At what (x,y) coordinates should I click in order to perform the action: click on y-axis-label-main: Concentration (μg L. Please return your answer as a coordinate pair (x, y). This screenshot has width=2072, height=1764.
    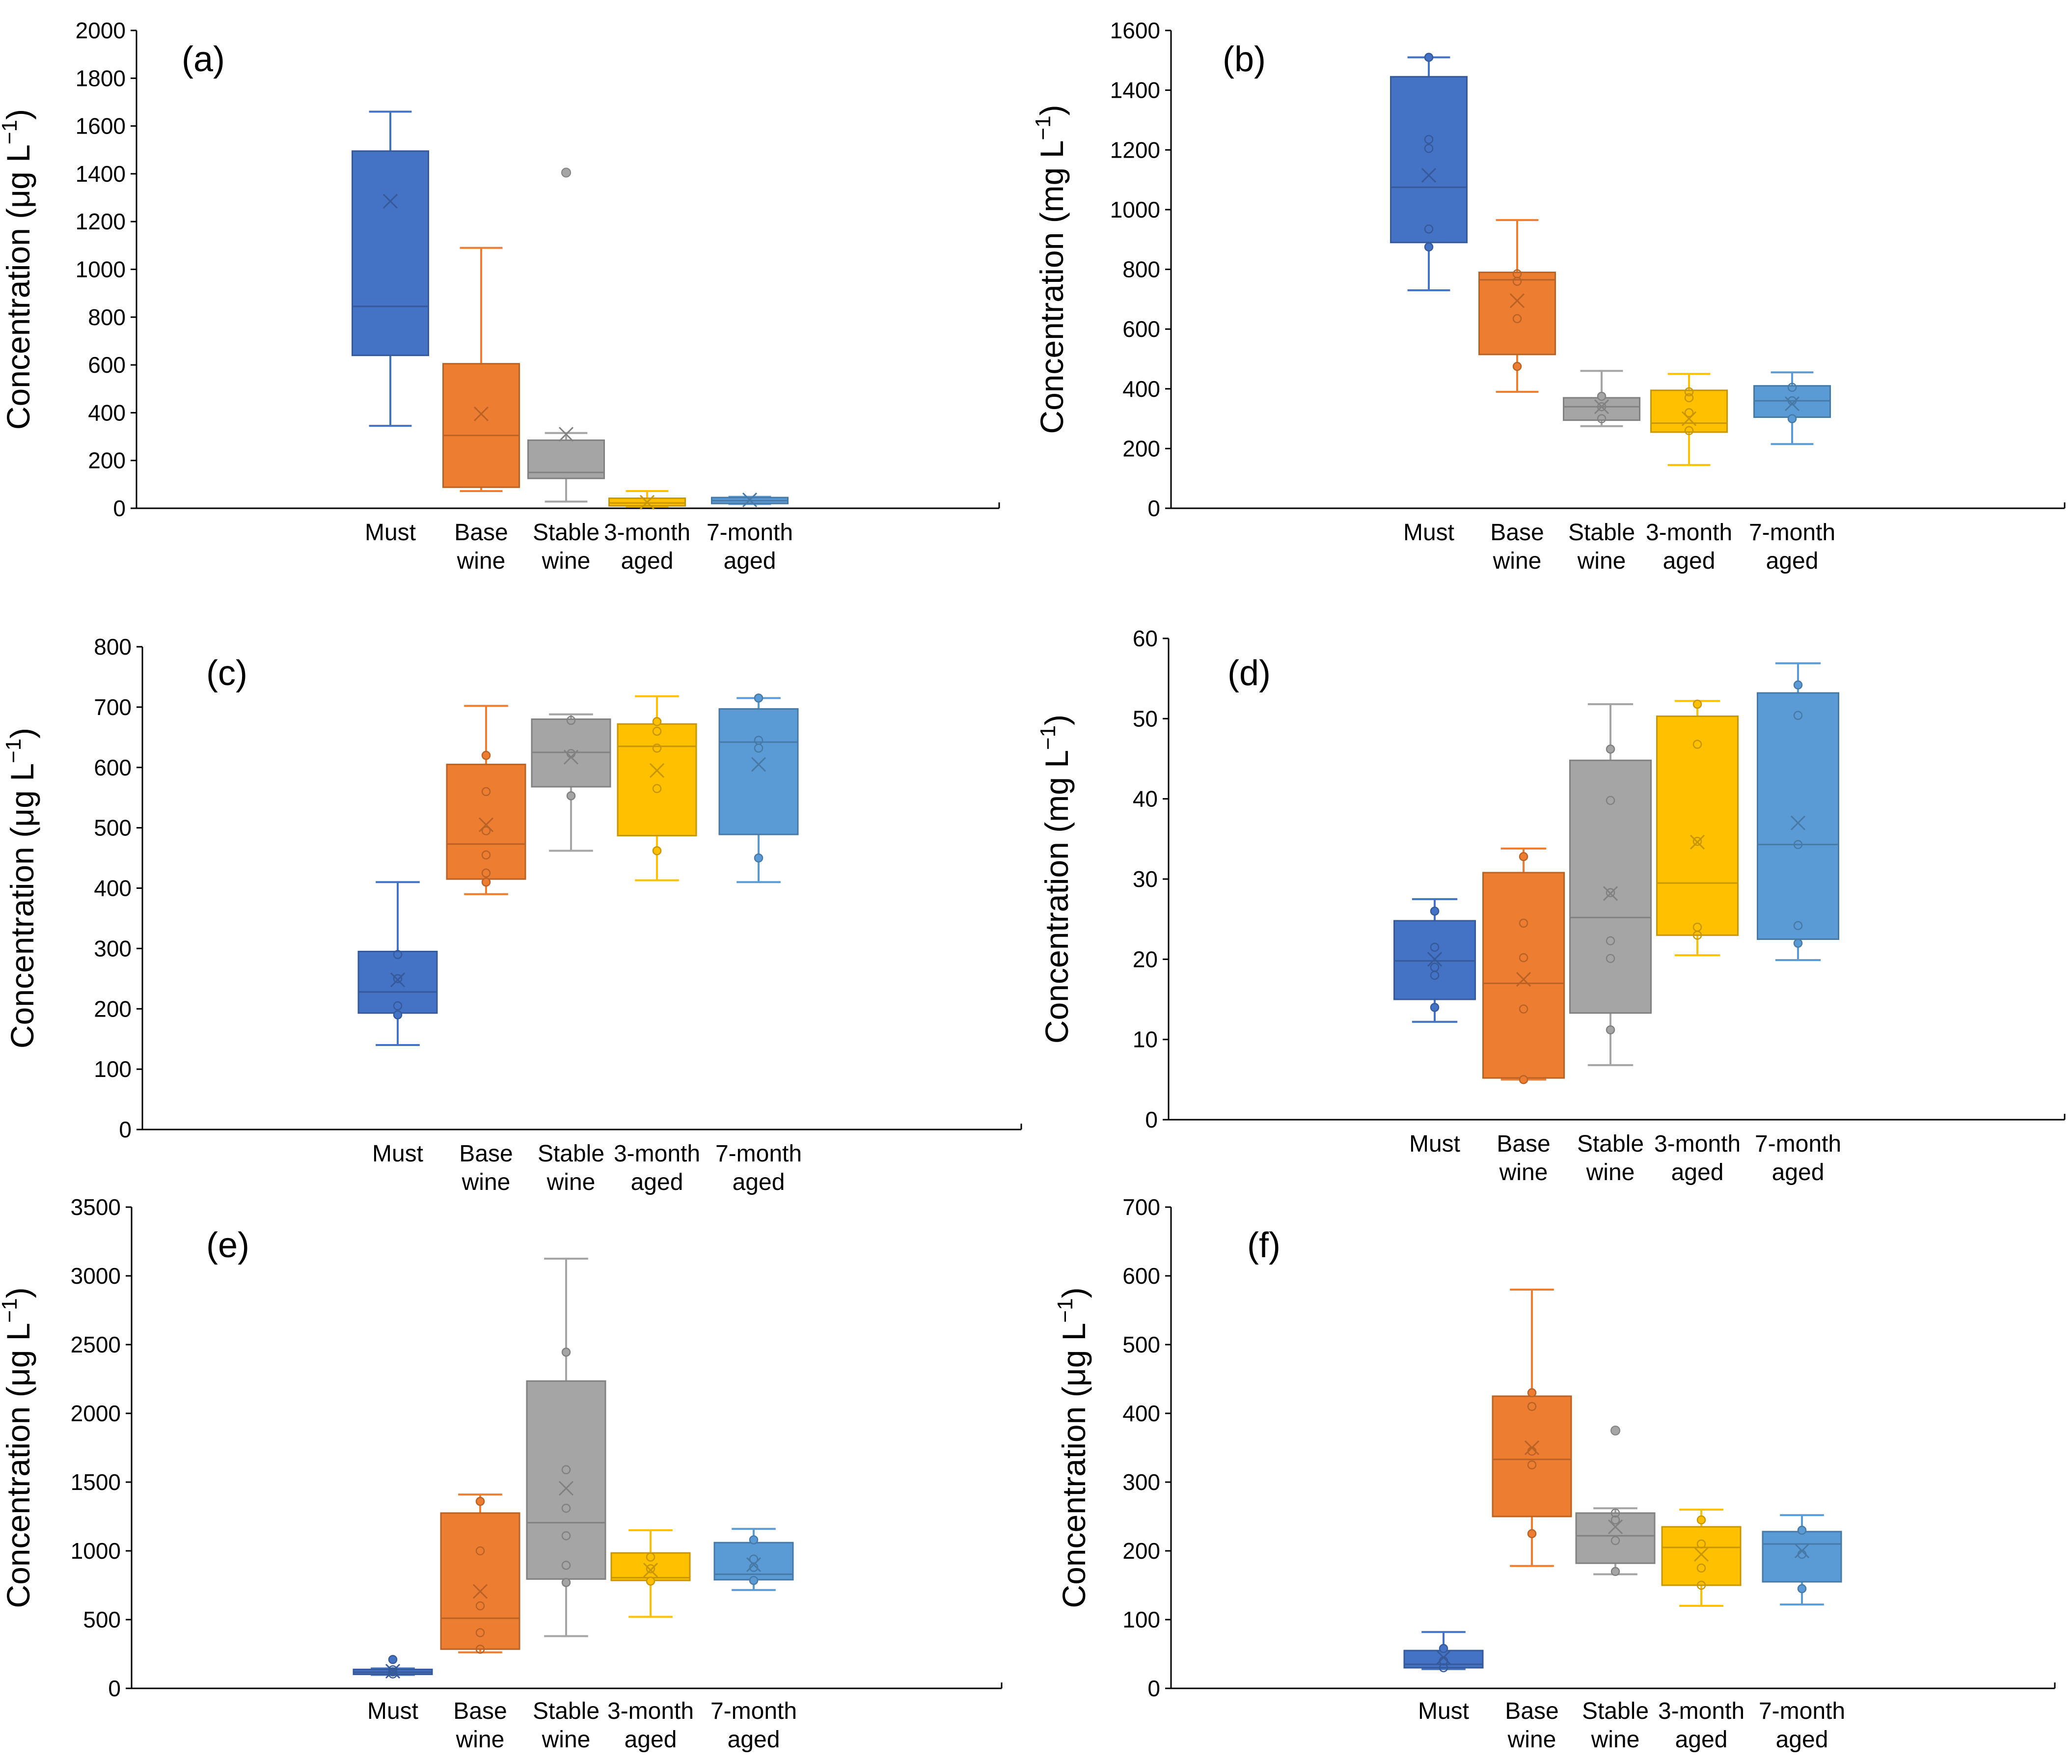
    Looking at the image, I should click on (18, 287).